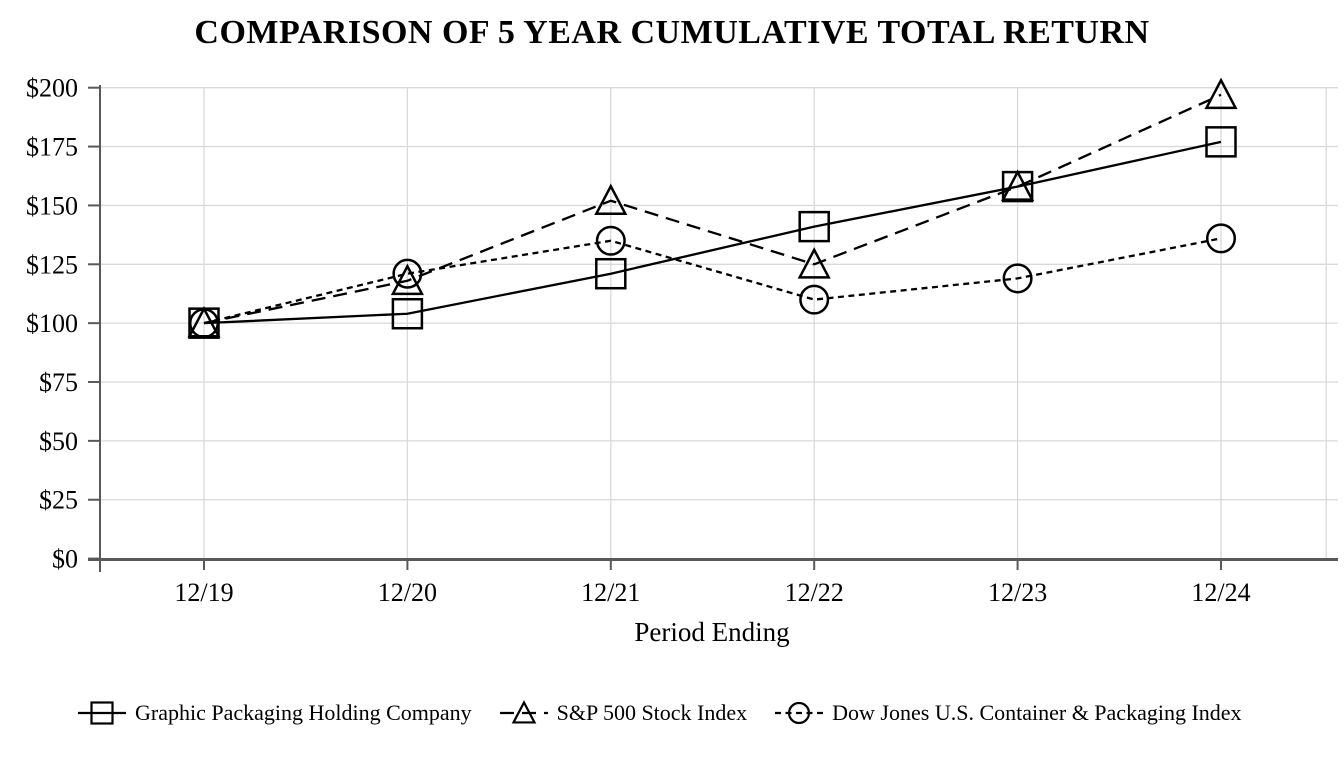 The width and height of the screenshot is (1344, 768). Describe the element at coordinates (52, 88) in the screenshot. I see `y-tick-label: $200` at that location.